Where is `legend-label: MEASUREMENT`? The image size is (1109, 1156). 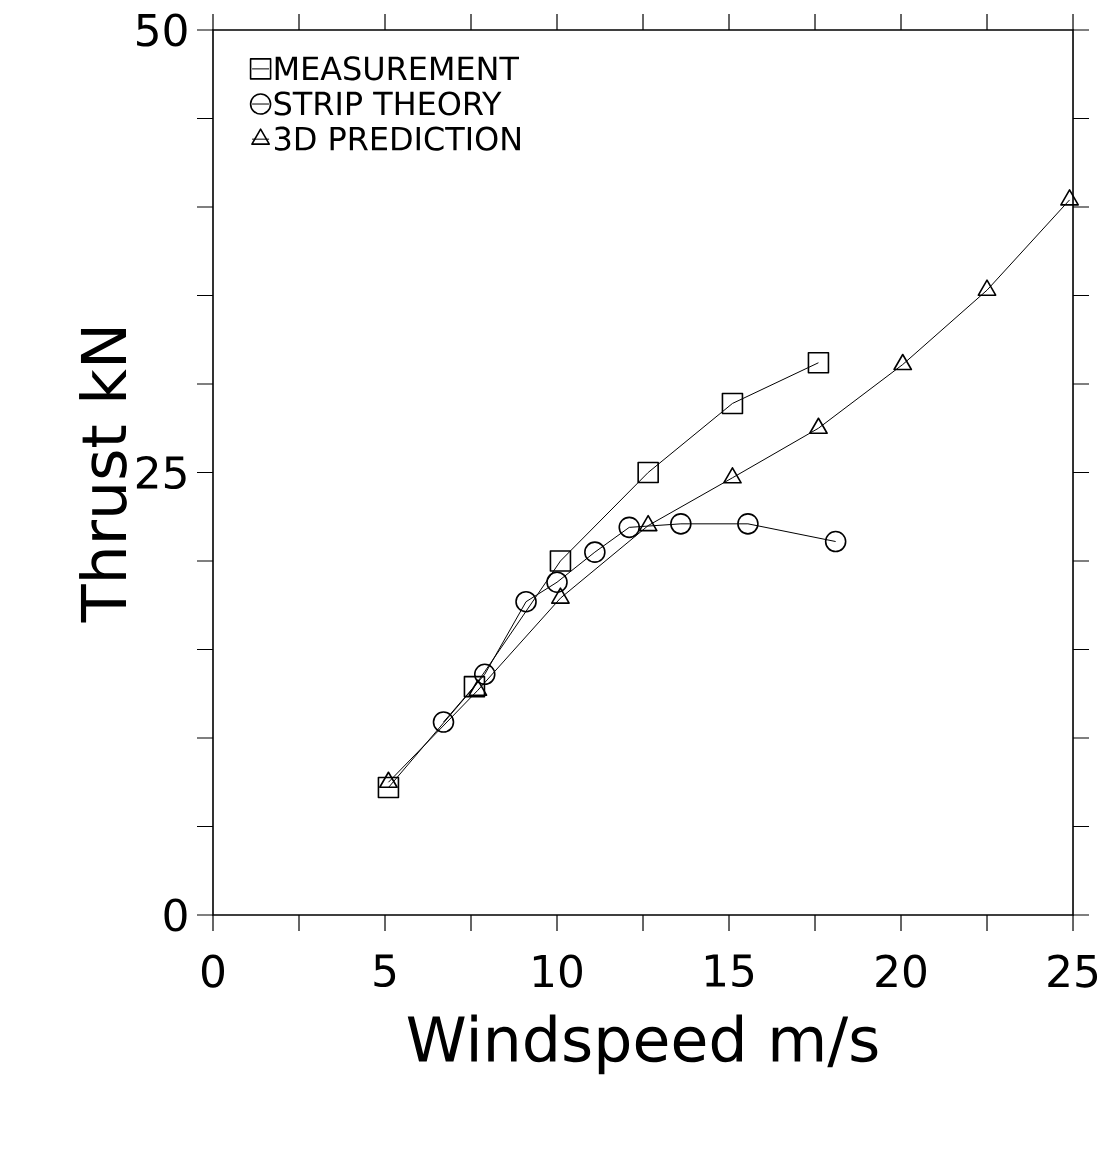 legend-label: MEASUREMENT is located at coordinates (397, 68).